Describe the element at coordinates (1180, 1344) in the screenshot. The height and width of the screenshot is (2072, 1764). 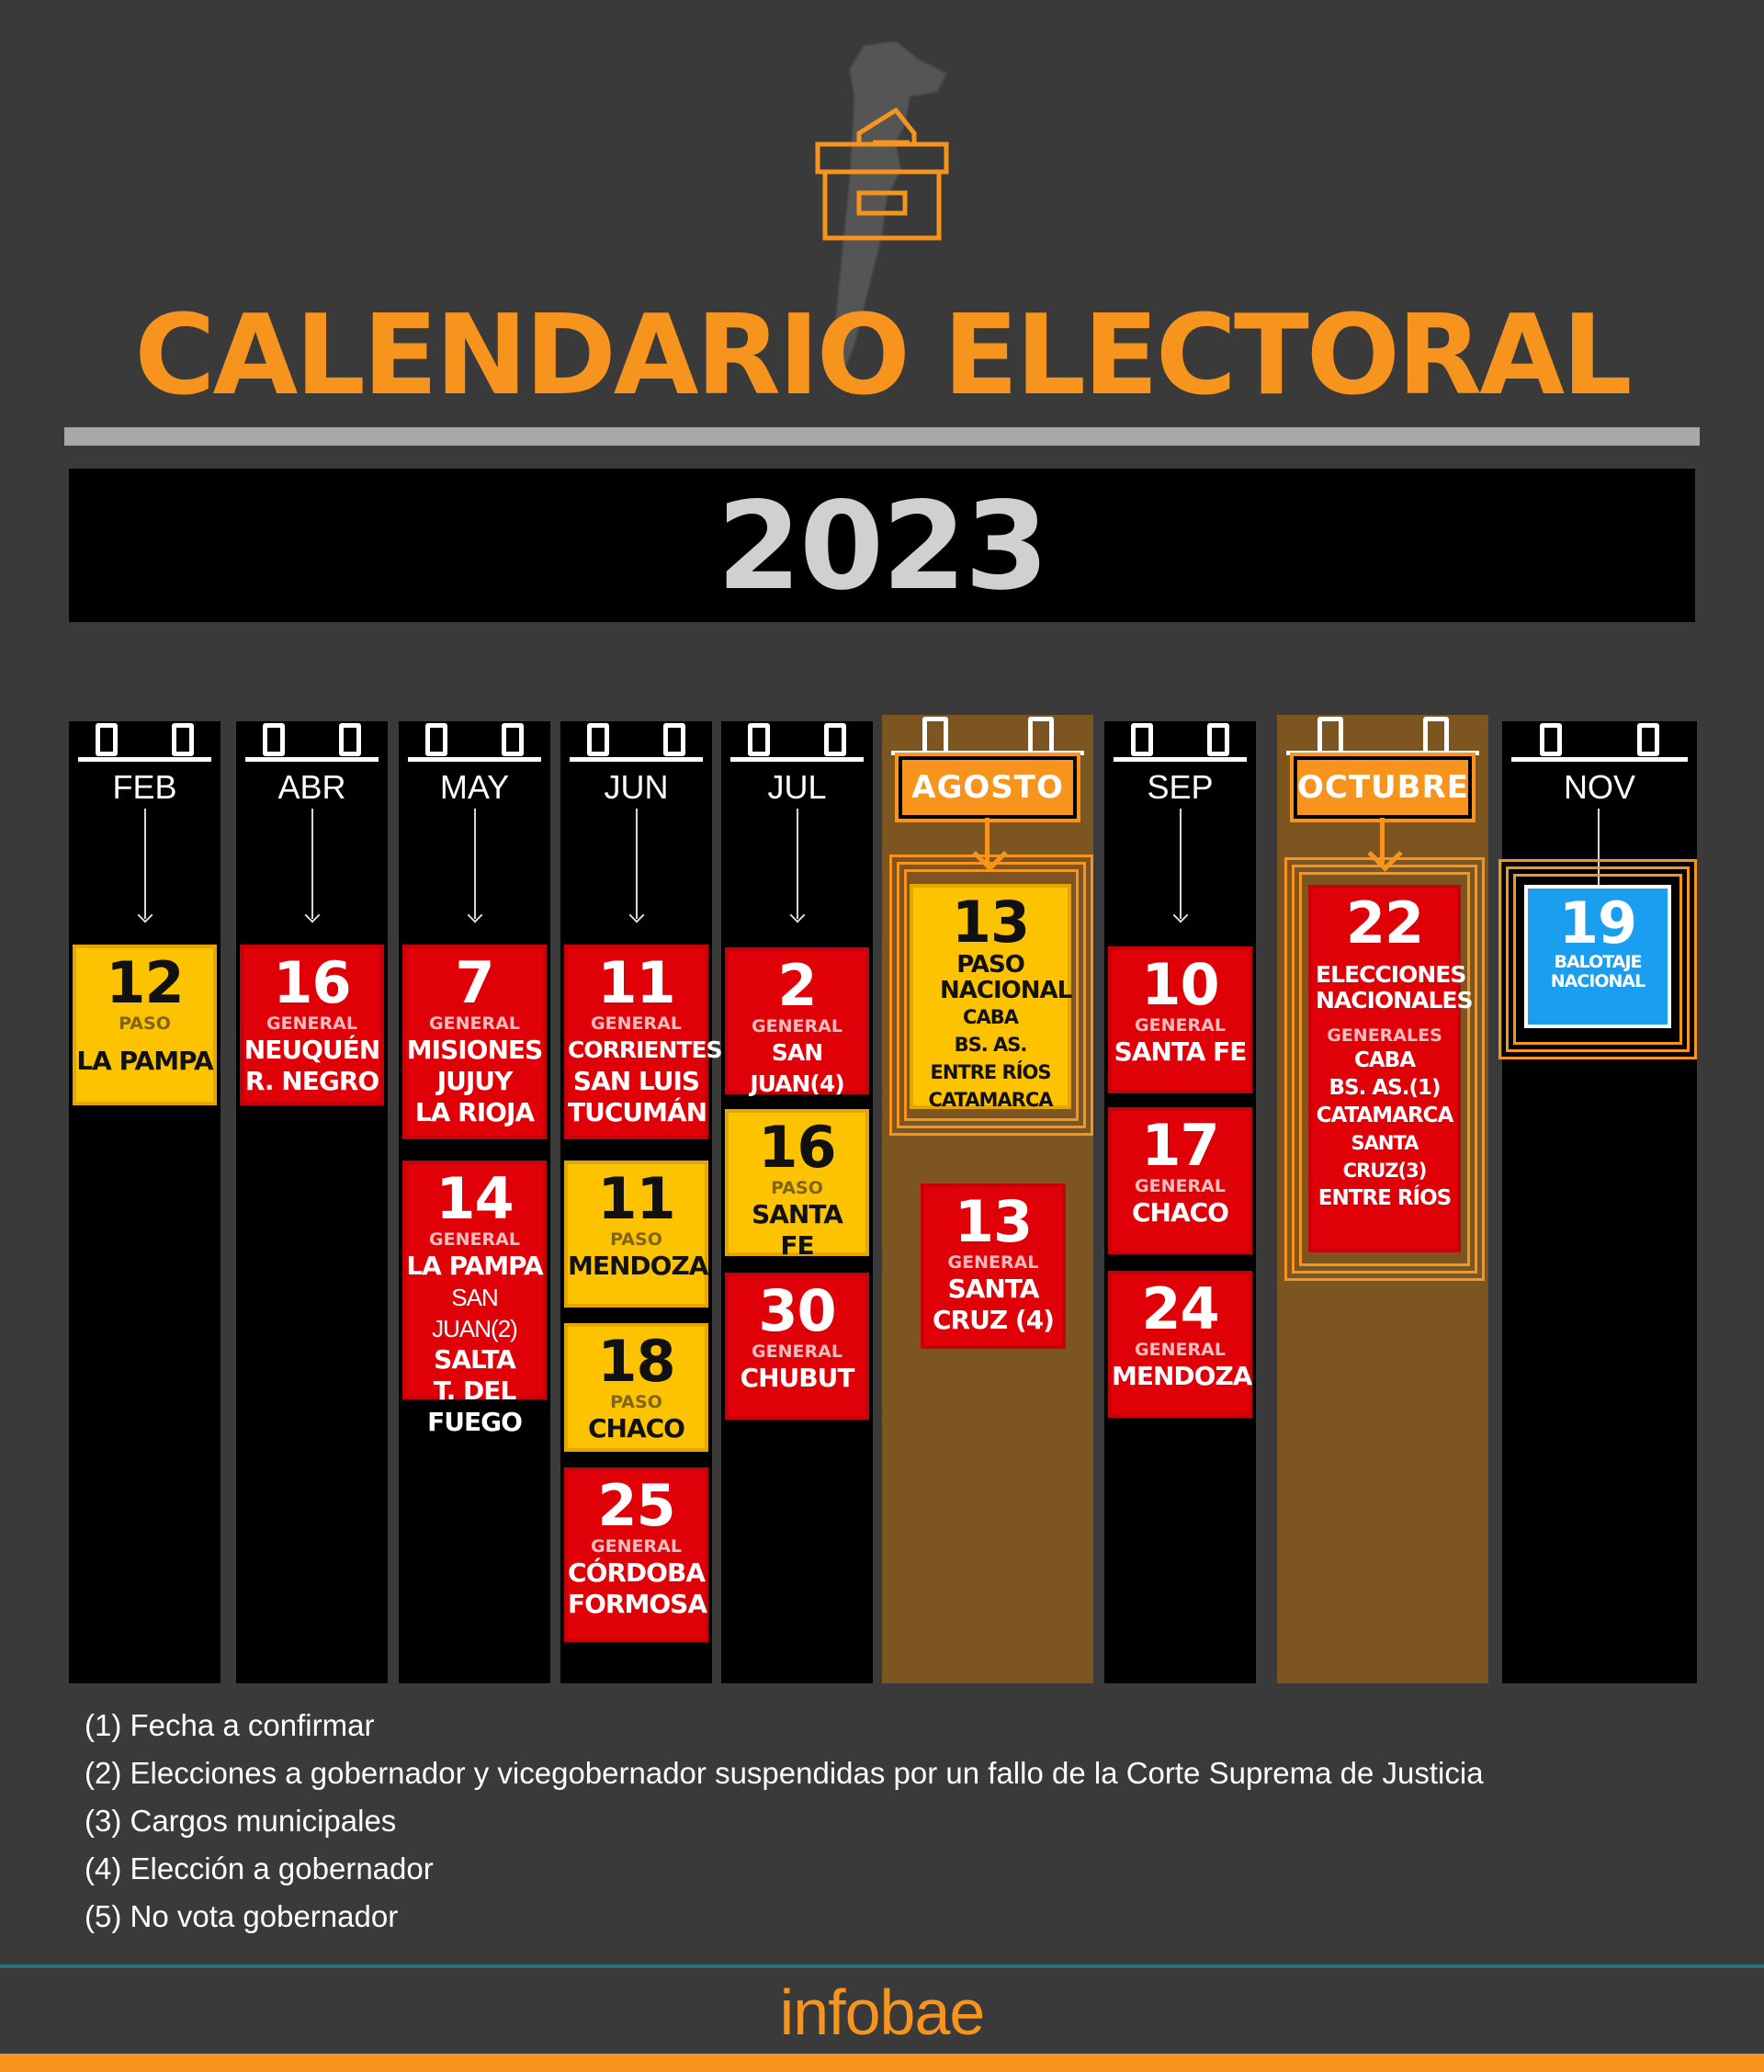
I see `event-card: 24 GENERAL MENDOZA` at that location.